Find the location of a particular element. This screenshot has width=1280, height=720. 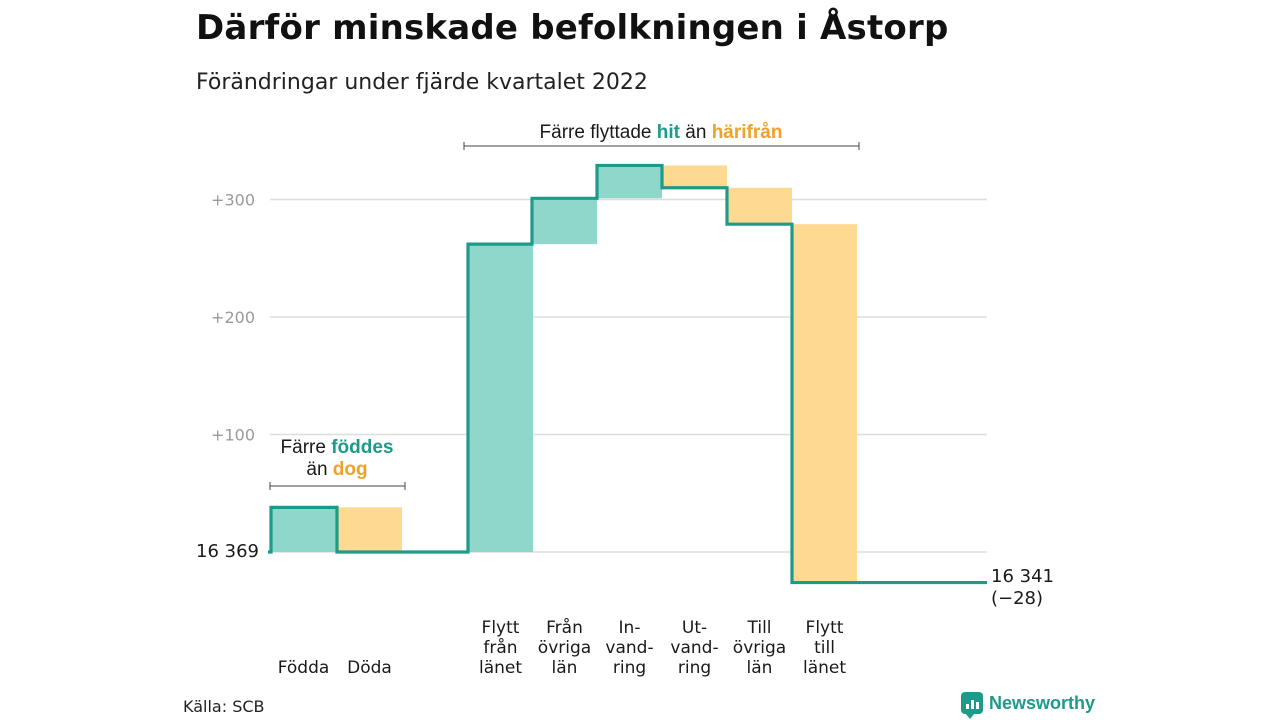

x-tick-label: Till is located at coordinates (758, 628).